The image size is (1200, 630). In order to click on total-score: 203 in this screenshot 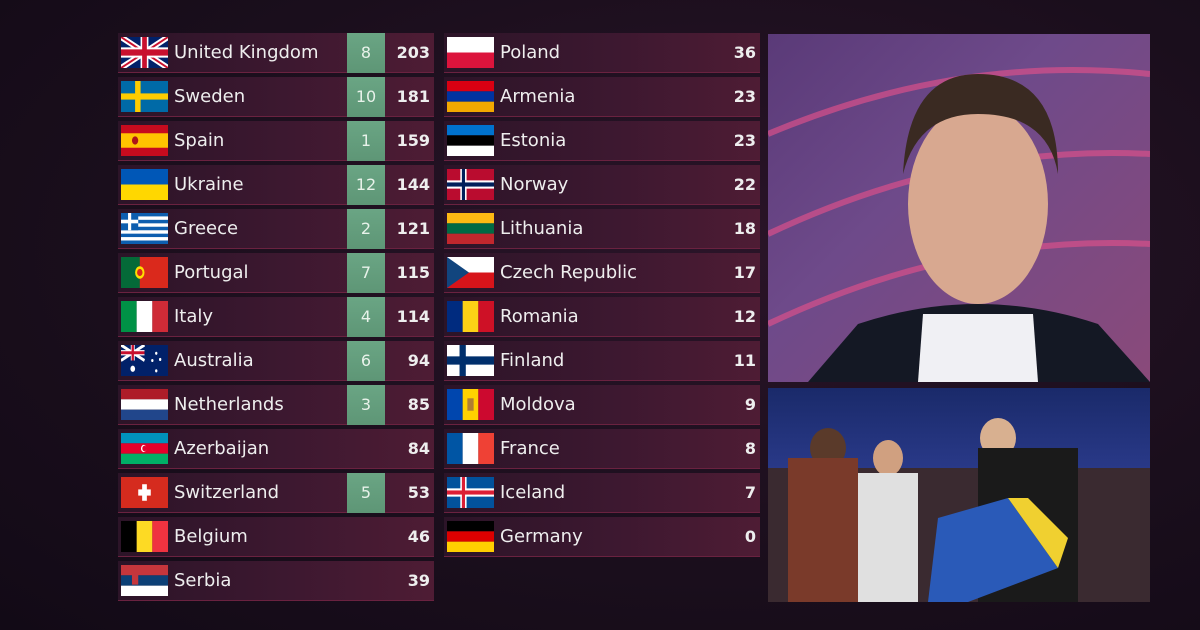, I will do `click(413, 52)`.